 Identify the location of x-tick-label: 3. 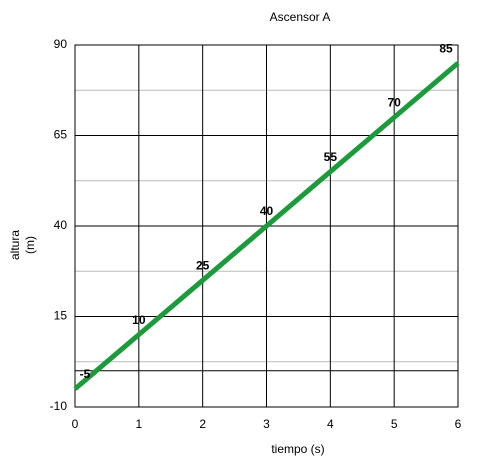
(266, 424).